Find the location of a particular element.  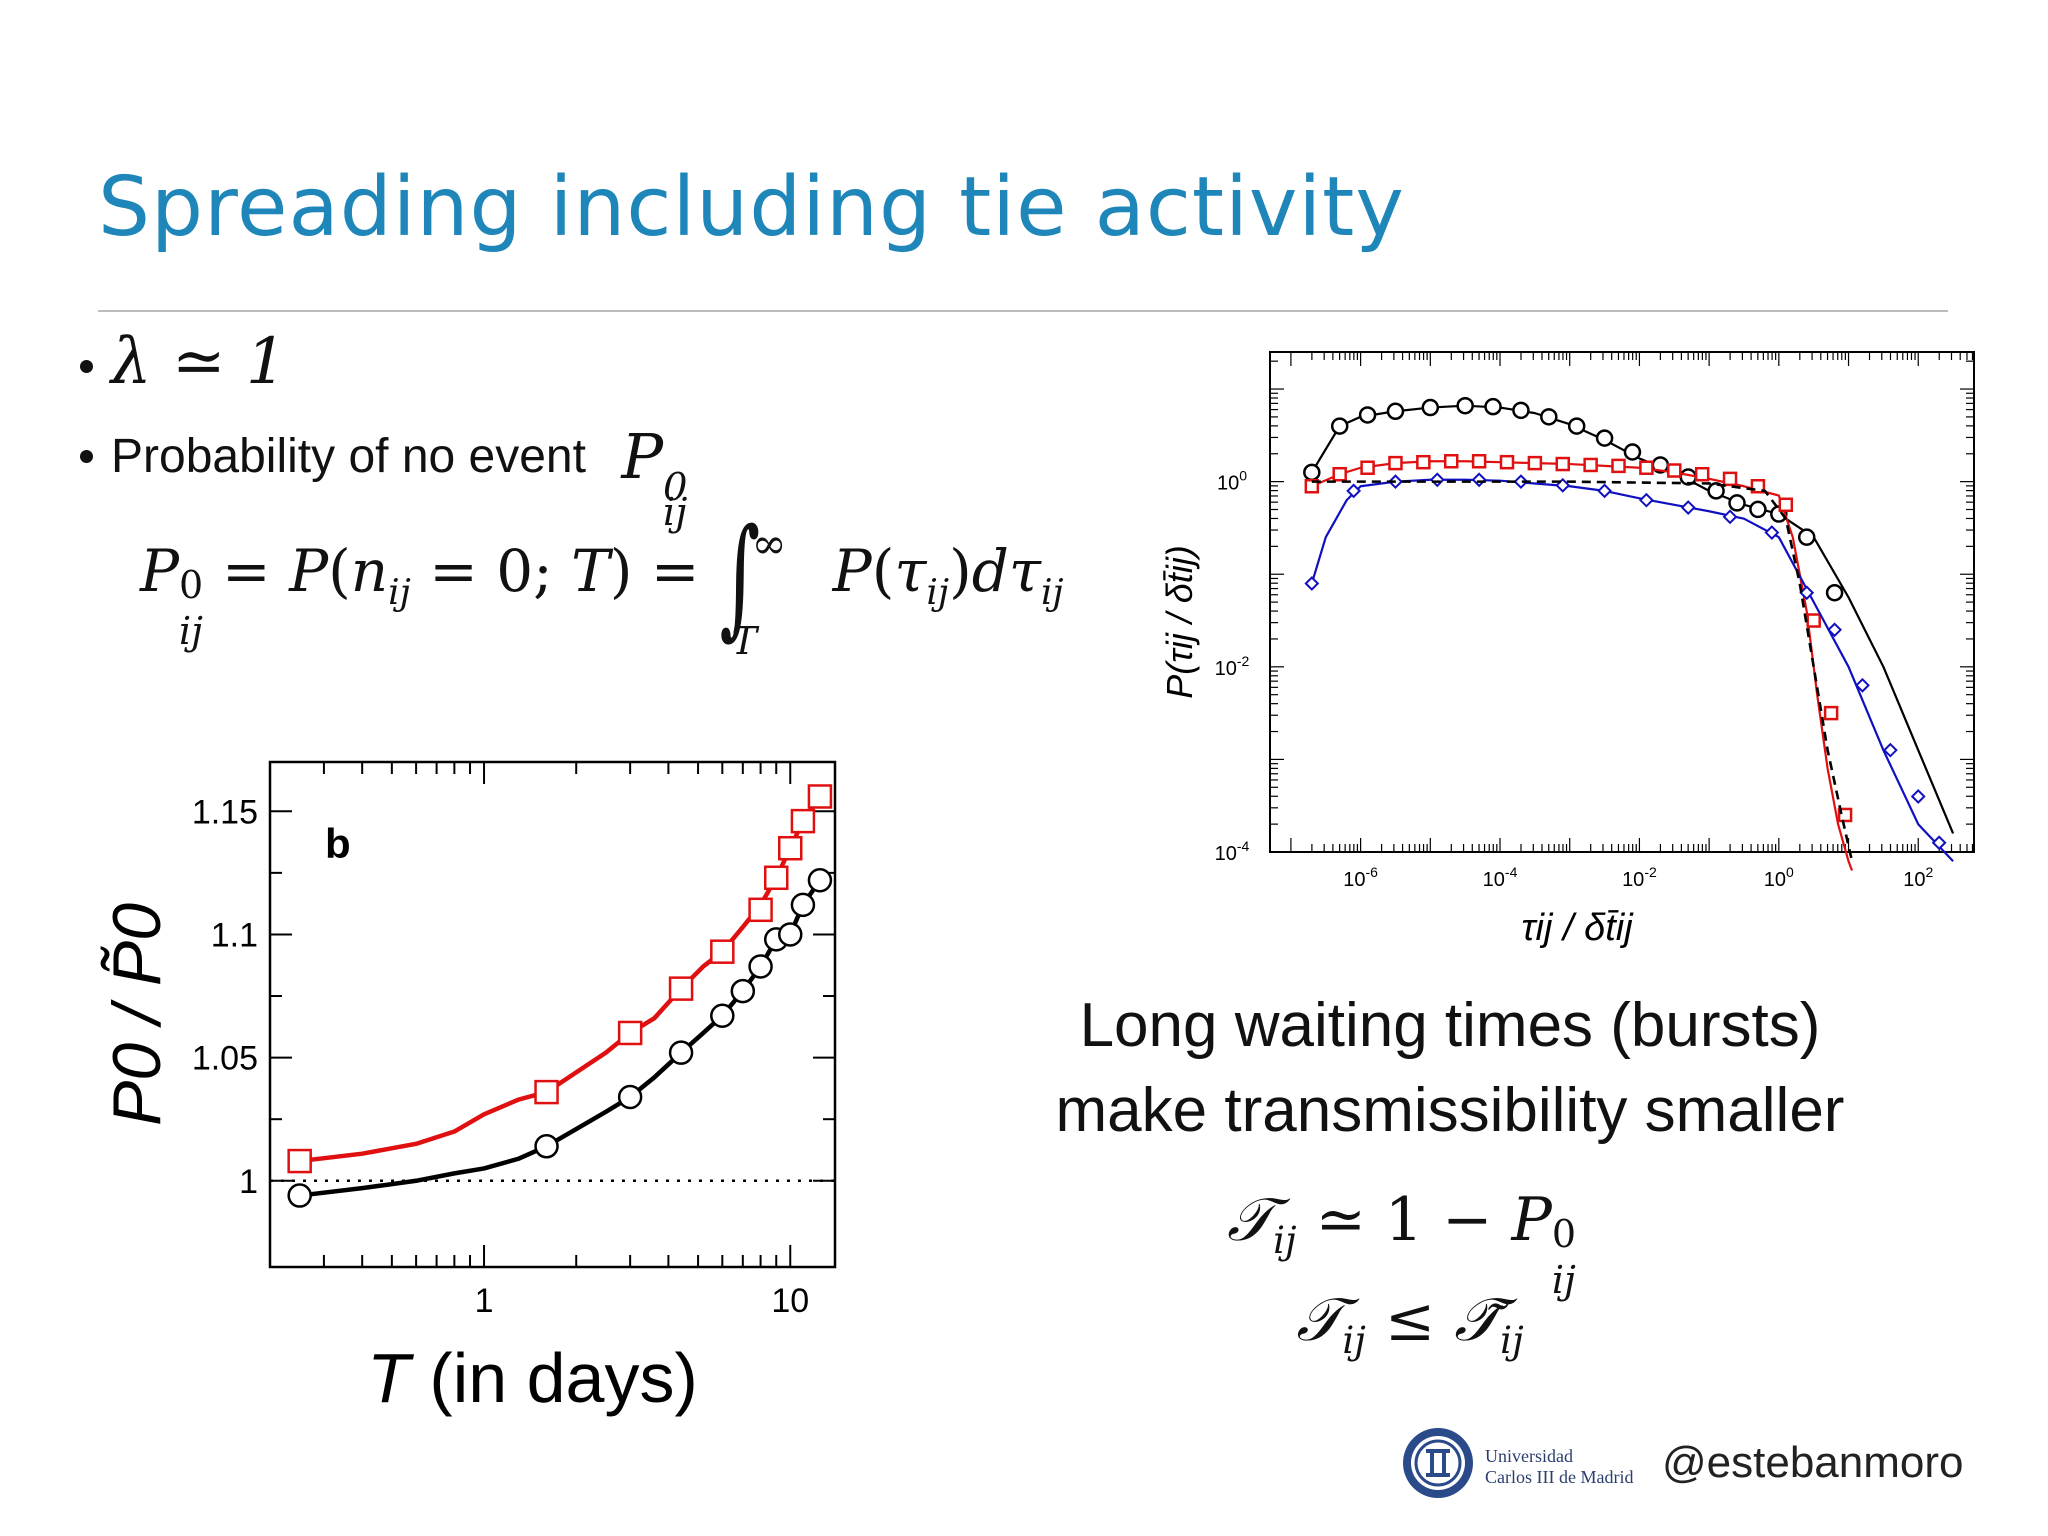

y-tick-label: 1 is located at coordinates (248, 1182).